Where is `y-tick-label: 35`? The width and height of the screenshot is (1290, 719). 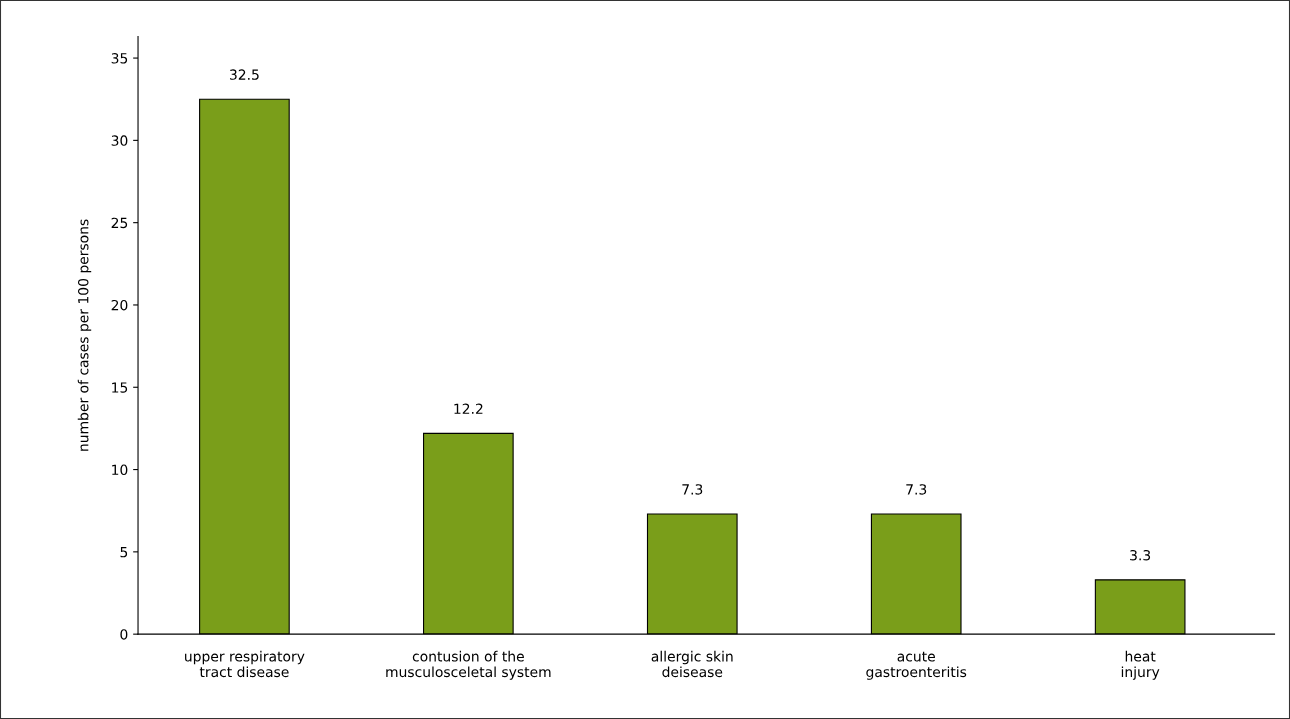
y-tick-label: 35 is located at coordinates (119, 58).